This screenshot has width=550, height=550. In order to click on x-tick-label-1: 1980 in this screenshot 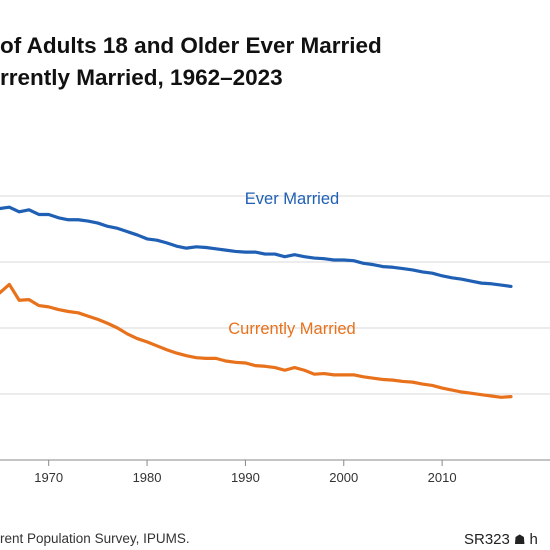, I will do `click(147, 477)`.